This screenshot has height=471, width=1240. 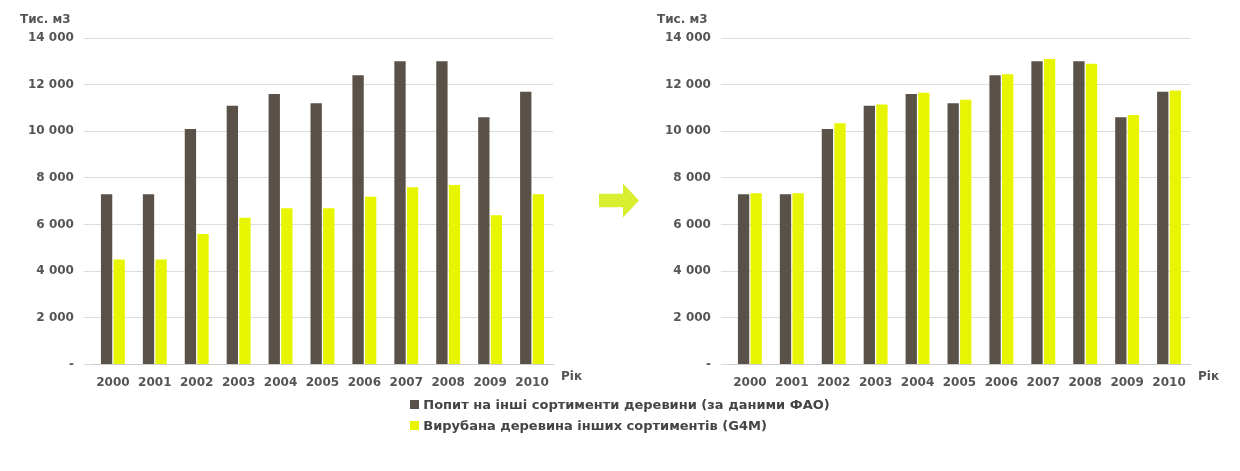 What do you see at coordinates (595, 425) in the screenshot?
I see `legend-label: Вирубана деревина інших сортиментів (G4M)` at bounding box center [595, 425].